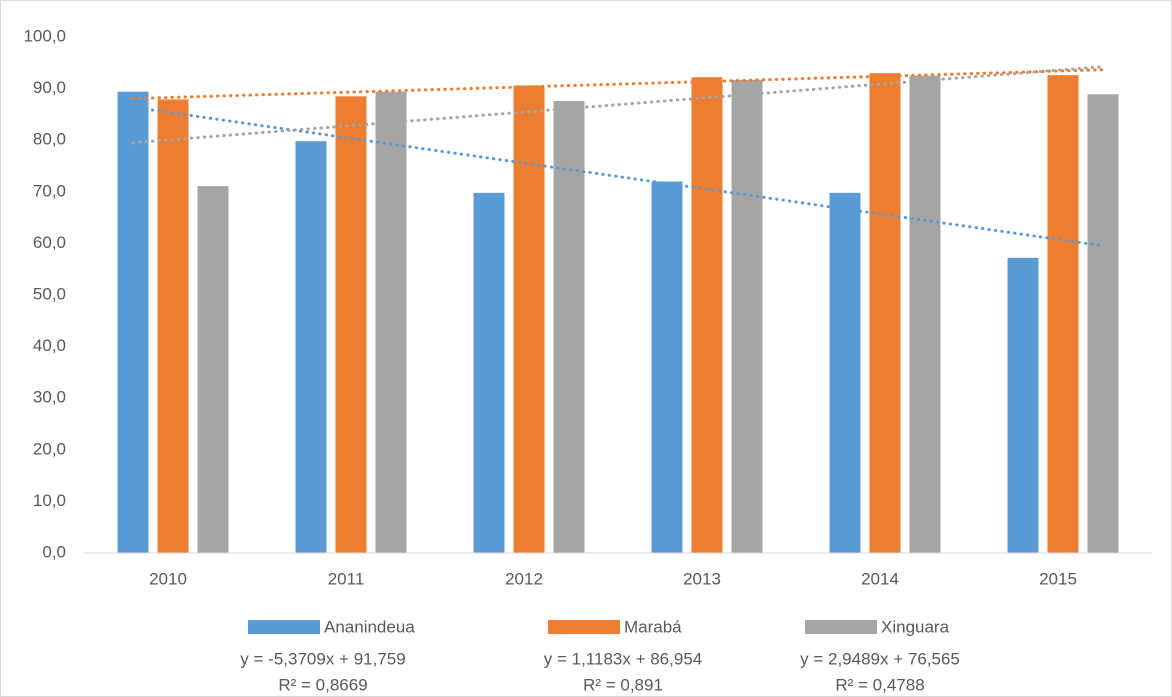 The image size is (1172, 697). Describe the element at coordinates (880, 578) in the screenshot. I see `x-tick-label: 2014` at that location.